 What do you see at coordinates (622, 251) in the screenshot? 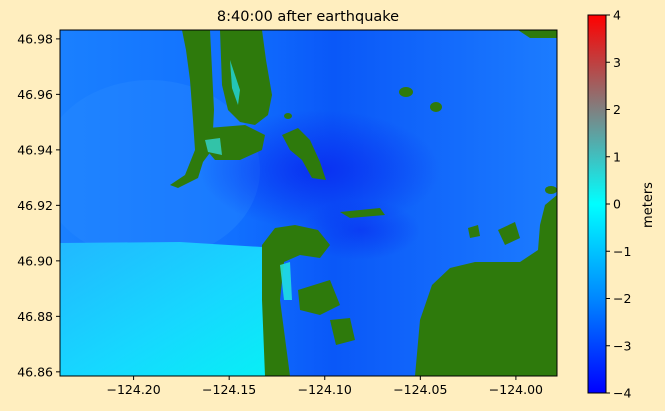
I see `colorbar-tick-label: −1` at bounding box center [622, 251].